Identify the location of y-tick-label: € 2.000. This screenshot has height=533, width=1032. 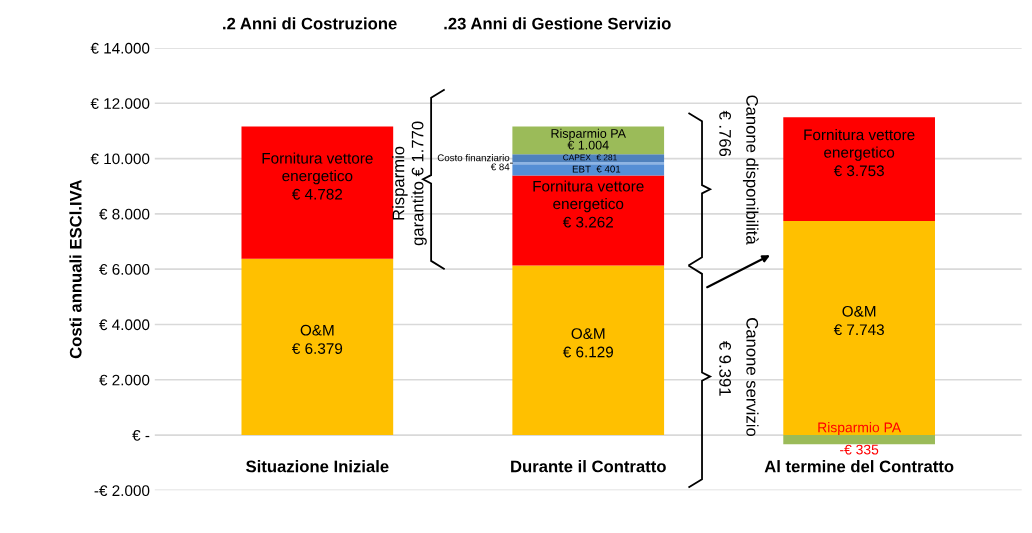
(124, 380).